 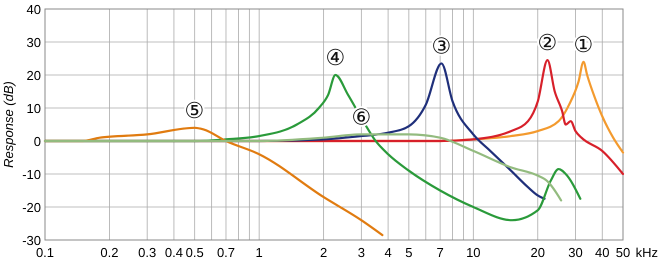 What do you see at coordinates (408, 252) in the screenshot?
I see `x-tick-label: 5` at bounding box center [408, 252].